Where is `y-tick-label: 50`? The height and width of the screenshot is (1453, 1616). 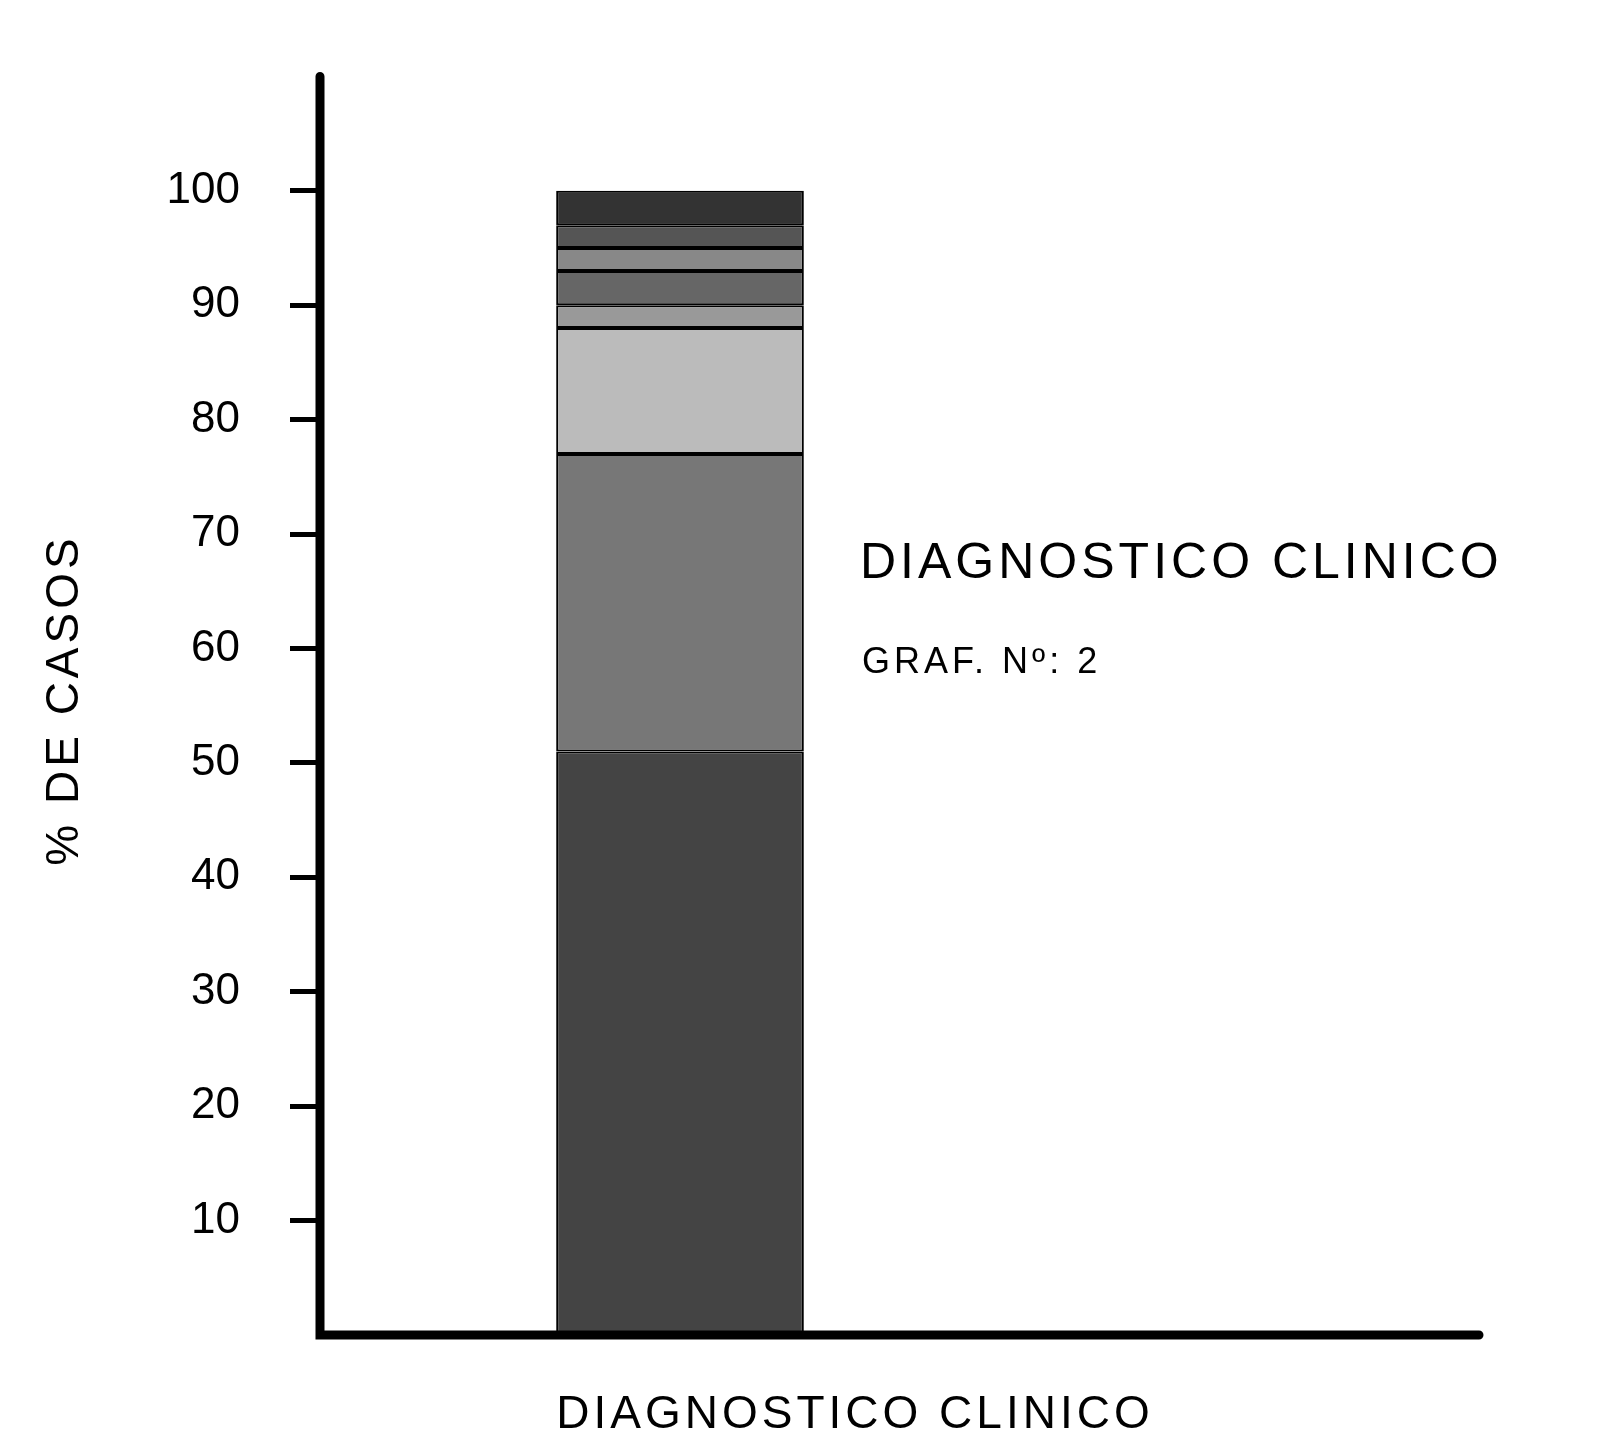
y-tick-label: 50 is located at coordinates (215, 760).